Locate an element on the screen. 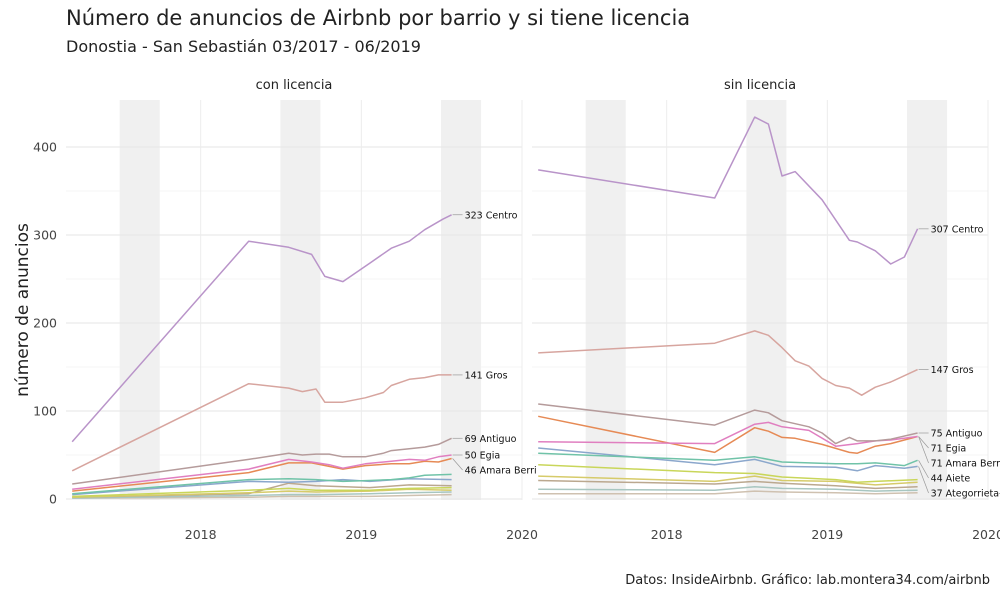 This screenshot has width=1000, height=600. series-end-label: 307 Centro is located at coordinates (957, 229).